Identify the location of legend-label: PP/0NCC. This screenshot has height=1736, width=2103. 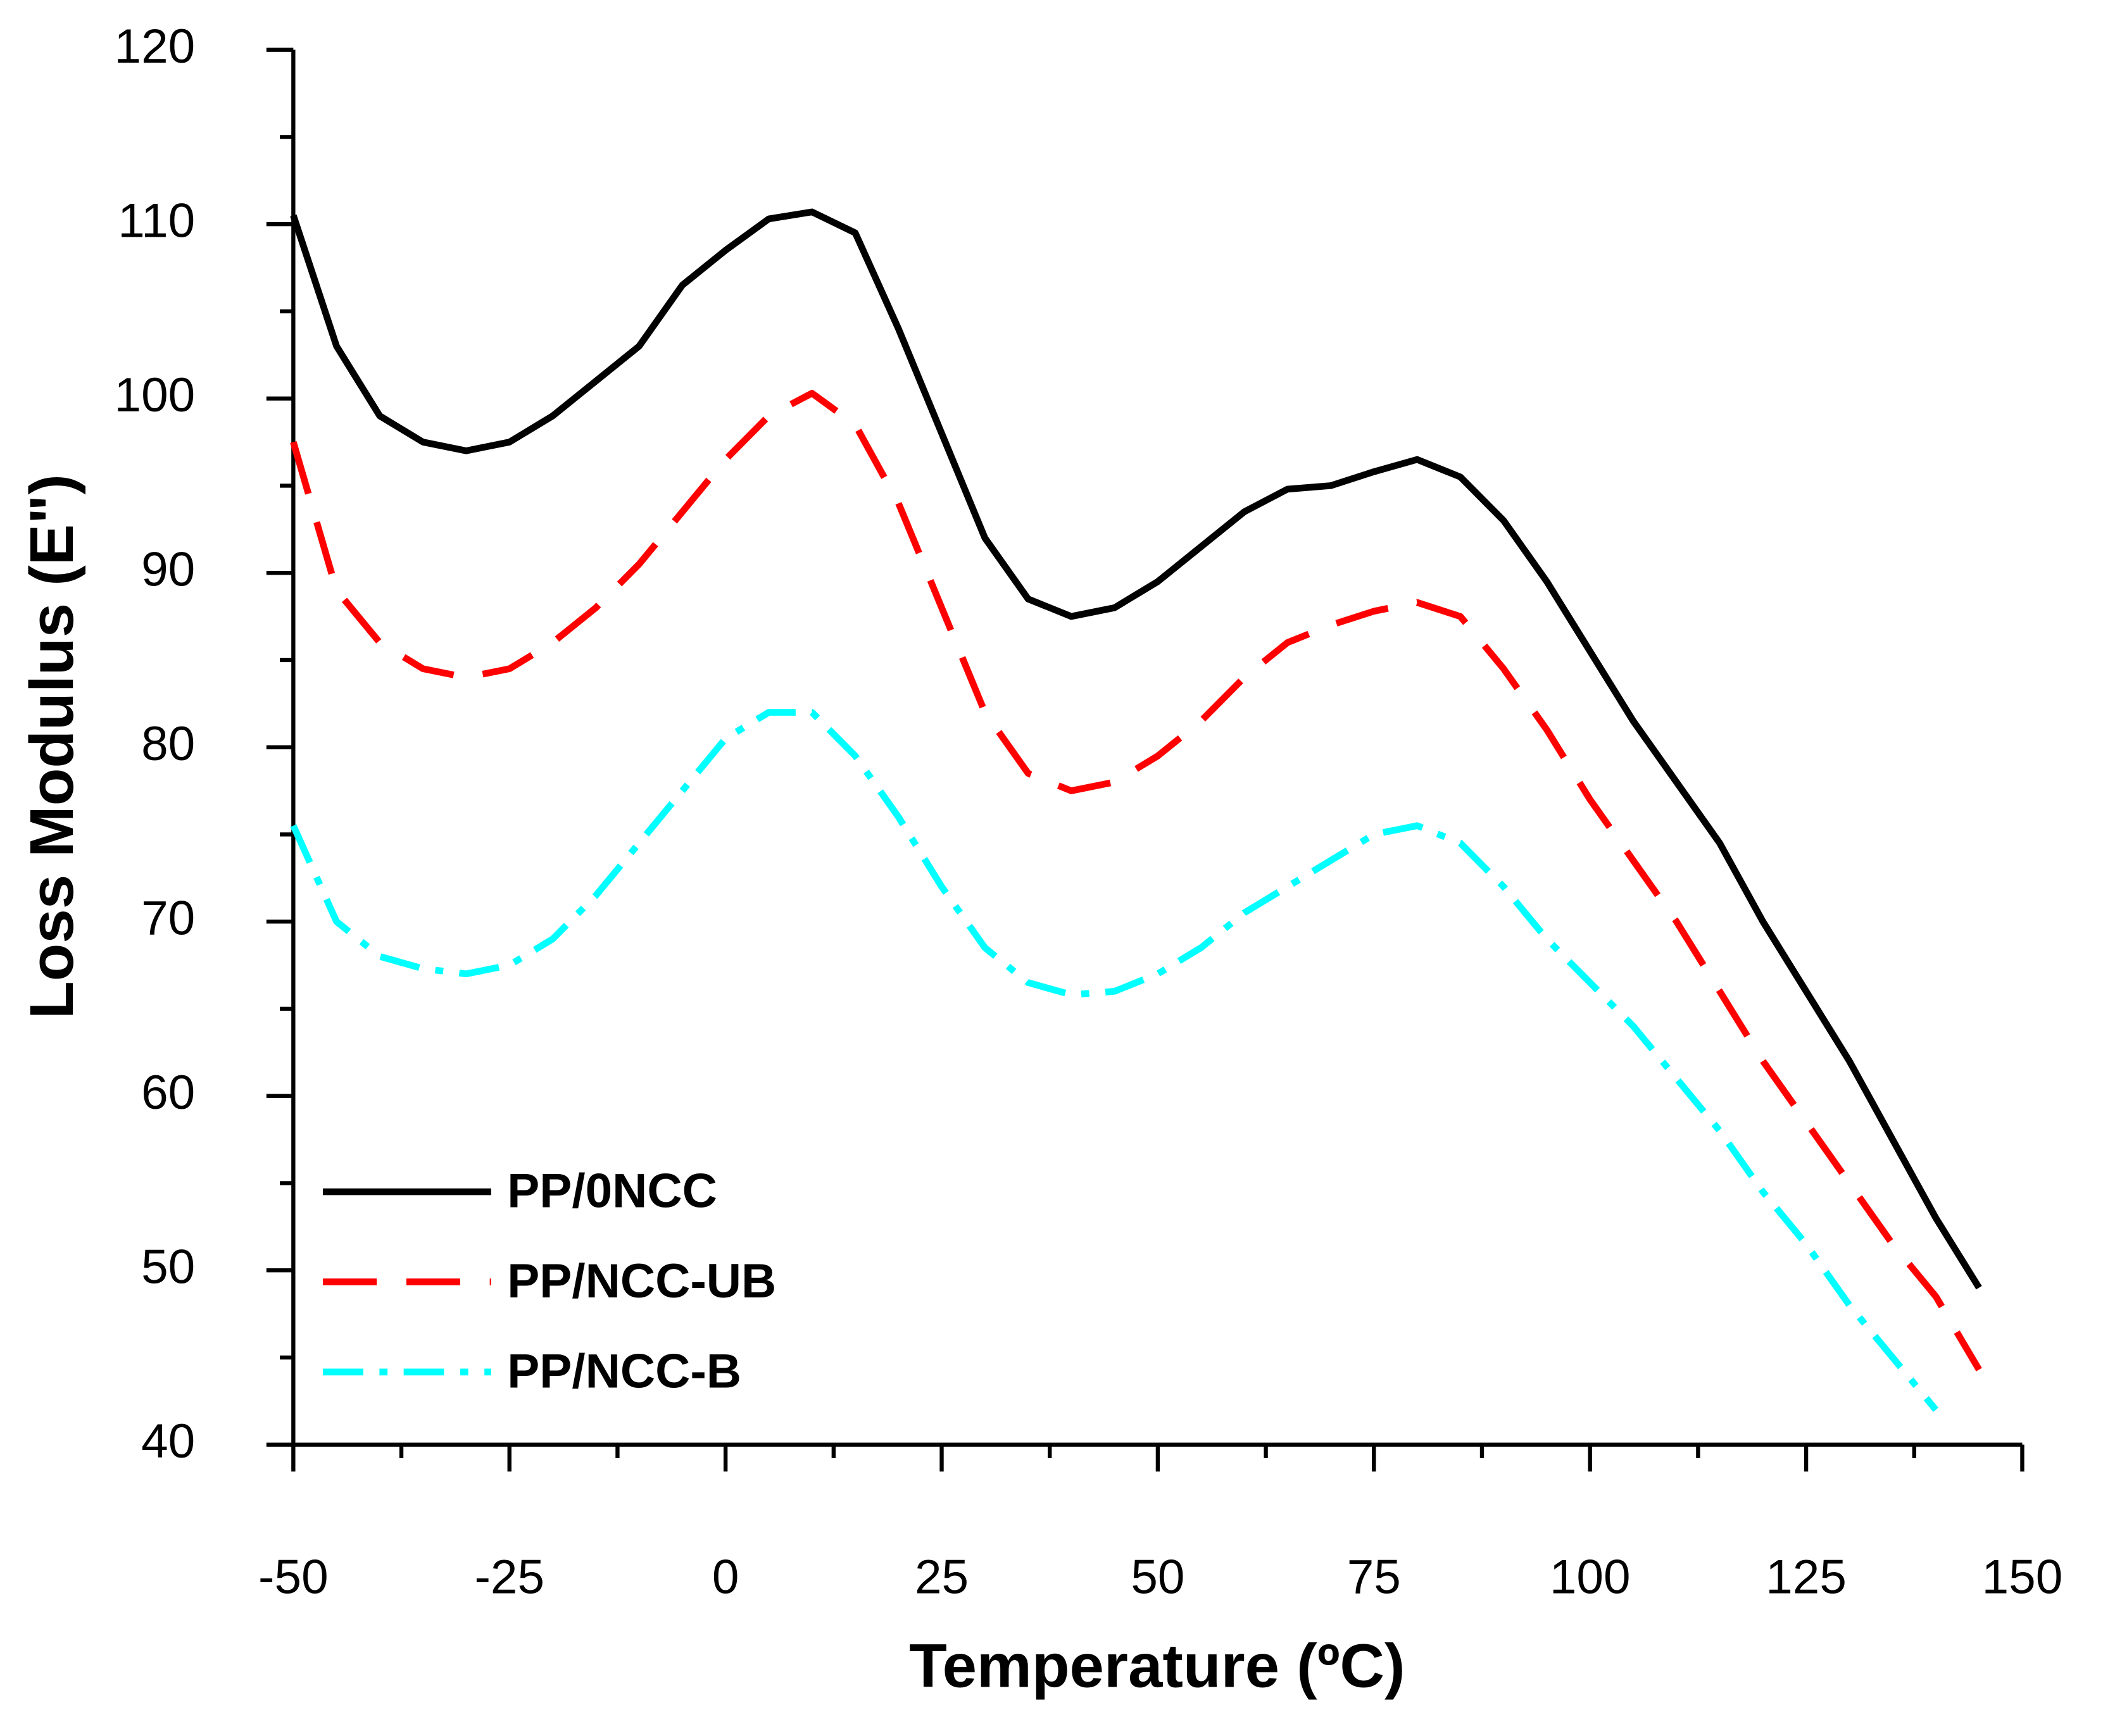
(612, 1191).